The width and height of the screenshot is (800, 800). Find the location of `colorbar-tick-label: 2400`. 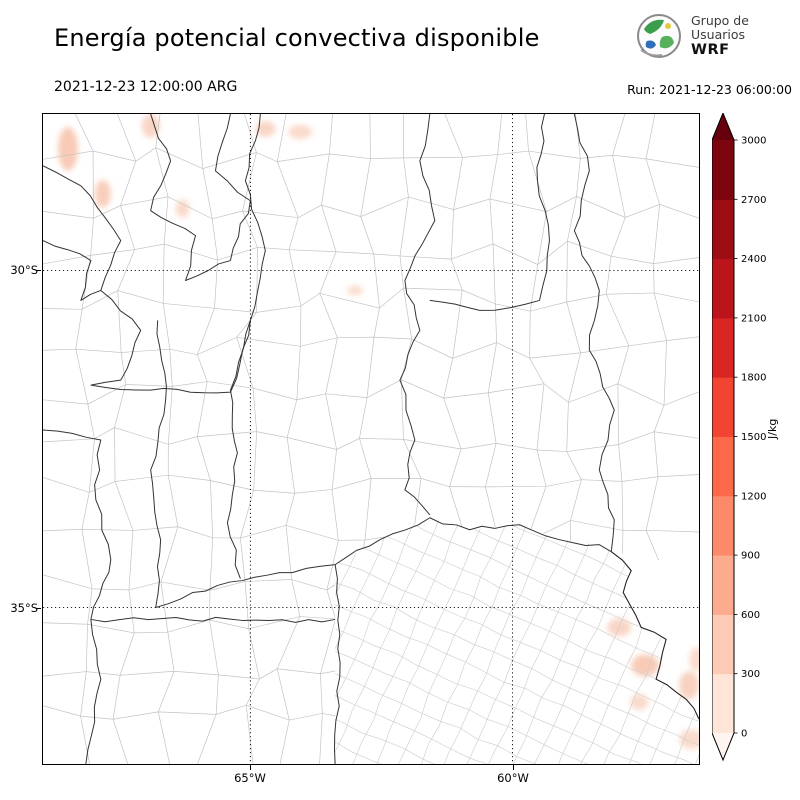

colorbar-tick-label: 2400 is located at coordinates (753, 259).